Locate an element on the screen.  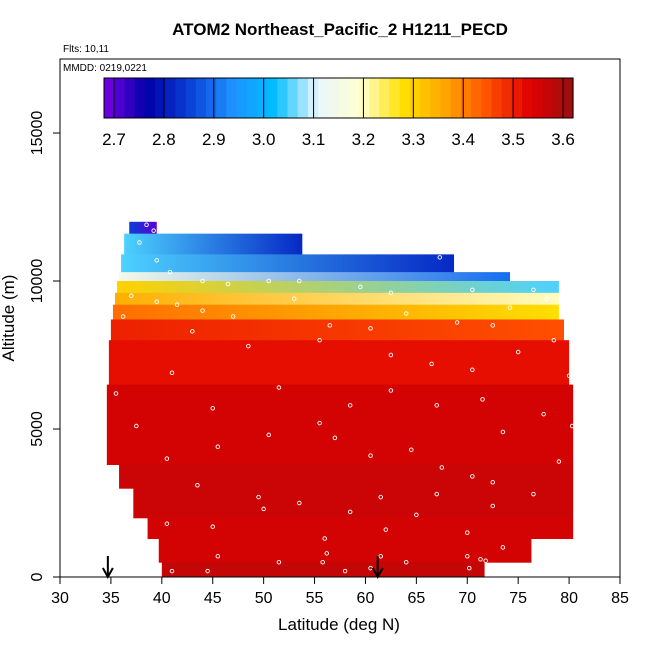
y-axis-label: Altitude (m) is located at coordinates (9, 318).